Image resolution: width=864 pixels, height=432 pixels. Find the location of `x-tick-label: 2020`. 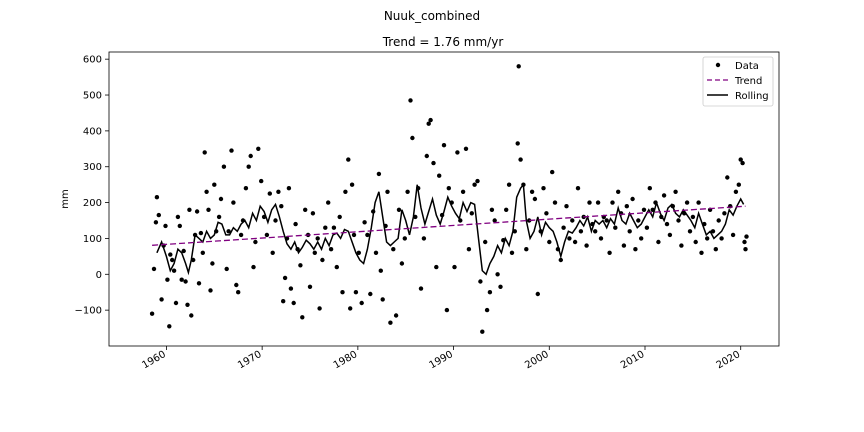

x-tick-label: 2020 is located at coordinates (729, 360).